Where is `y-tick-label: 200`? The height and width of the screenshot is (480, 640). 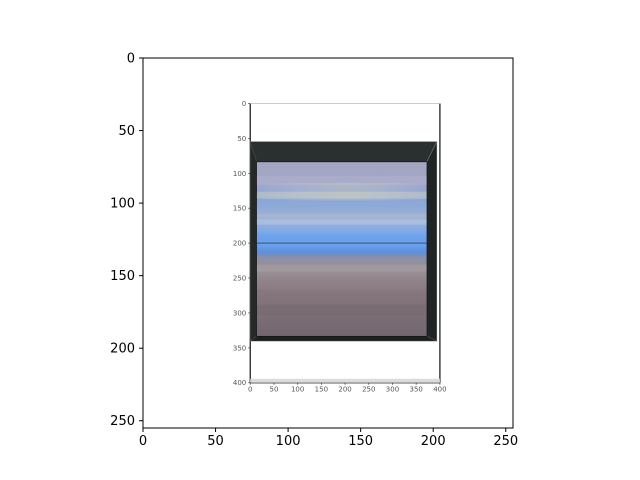 y-tick-label: 200 is located at coordinates (122, 349).